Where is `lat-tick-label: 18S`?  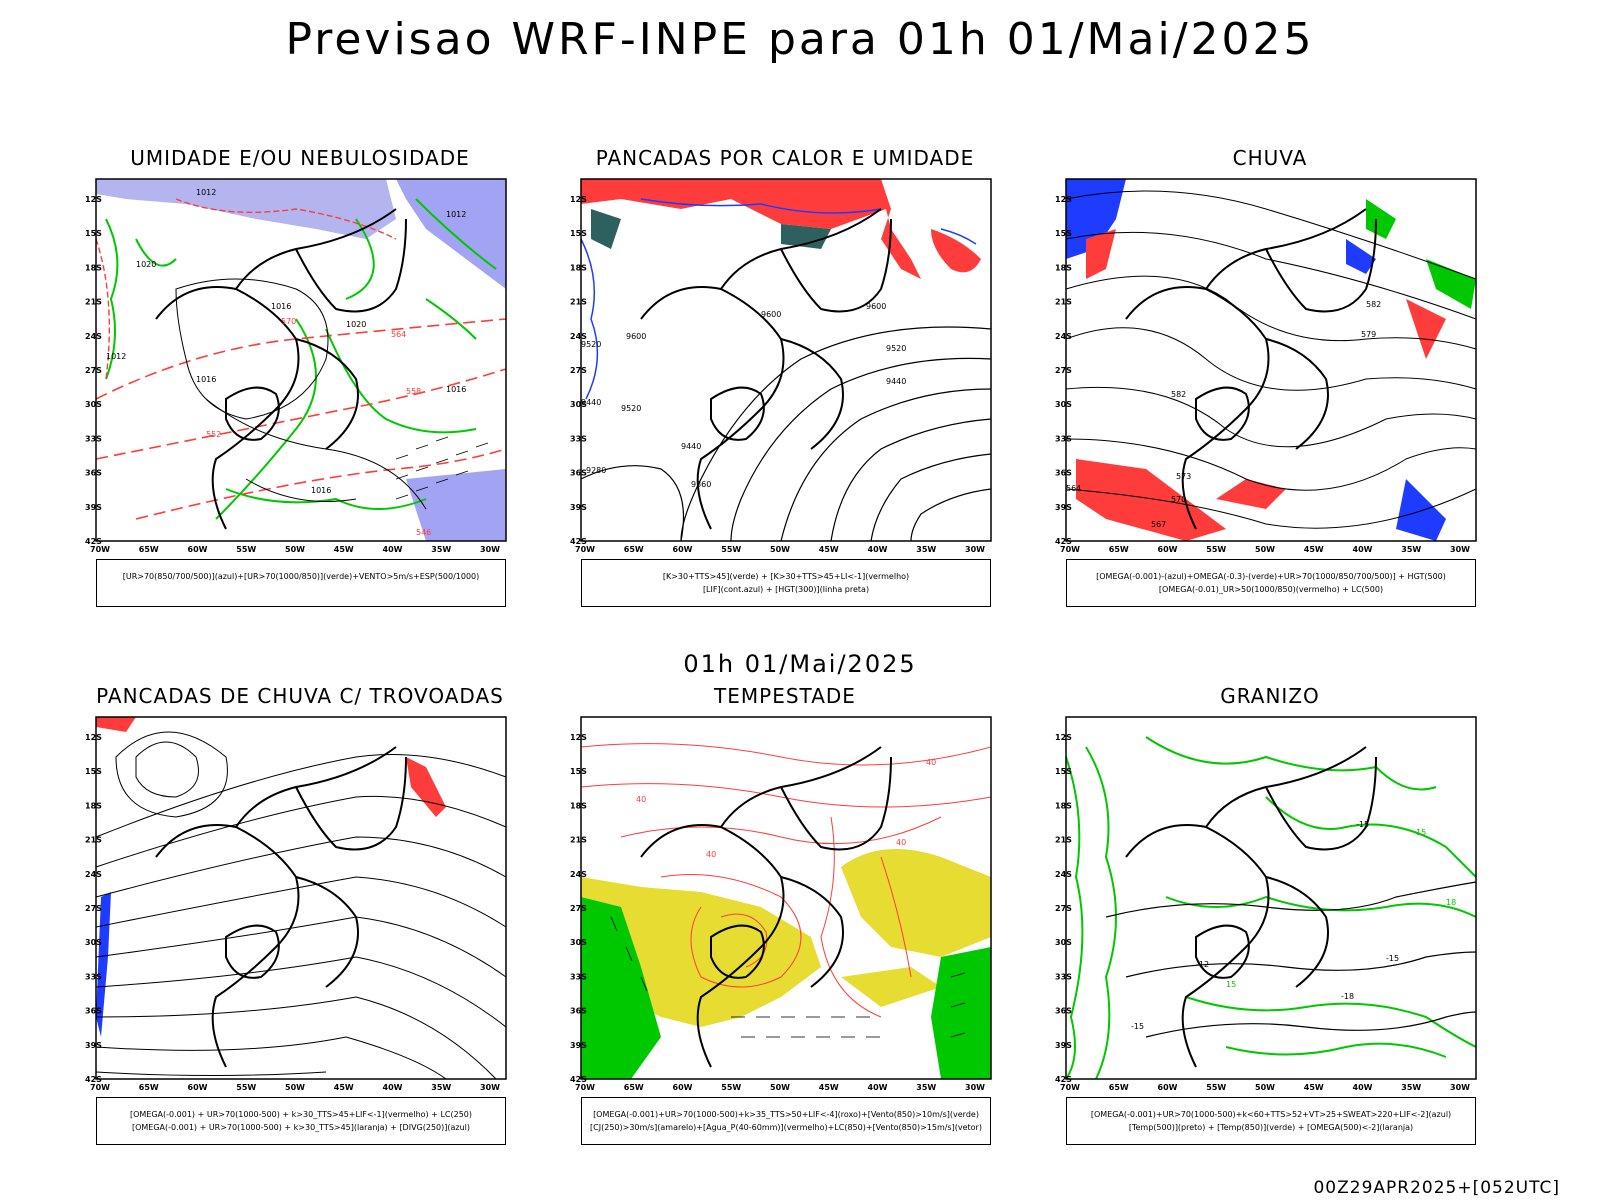 lat-tick-label: 18S is located at coordinates (578, 267).